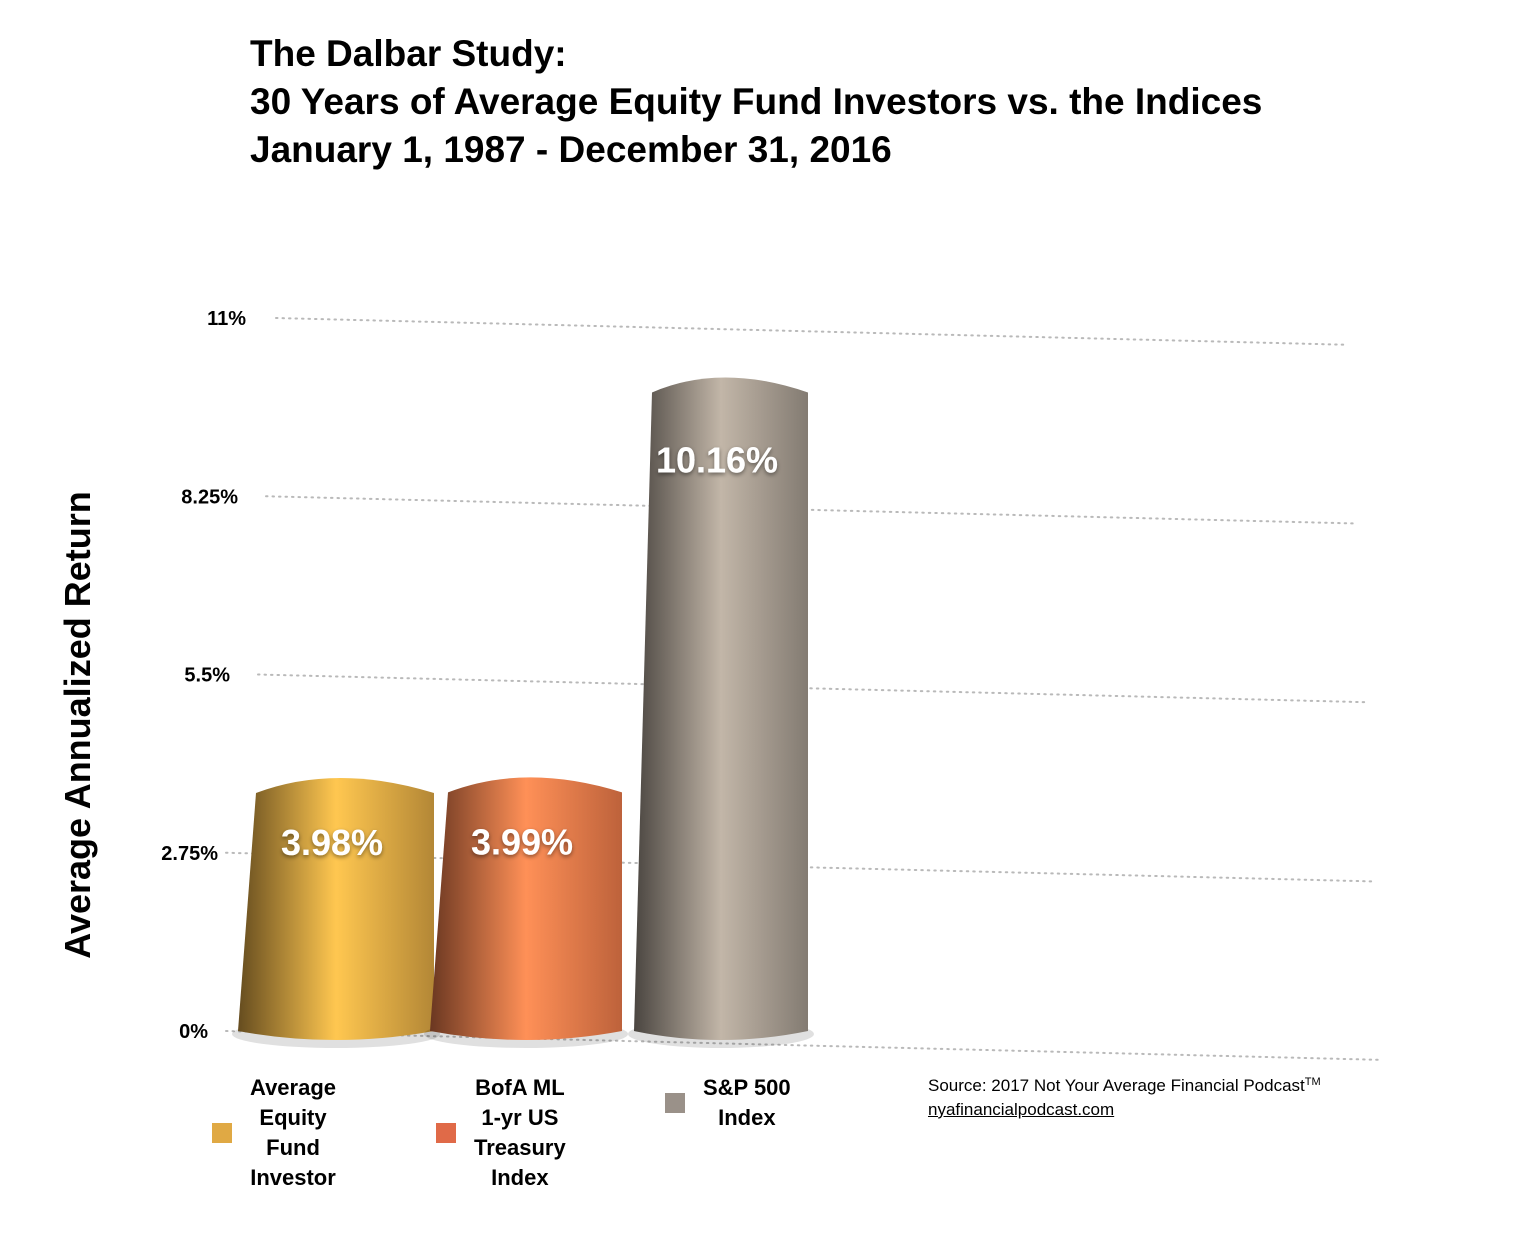 This screenshot has height=1242, width=1518. Describe the element at coordinates (408, 53) in the screenshot. I see `title-line-1: The Dalbar Study:` at that location.